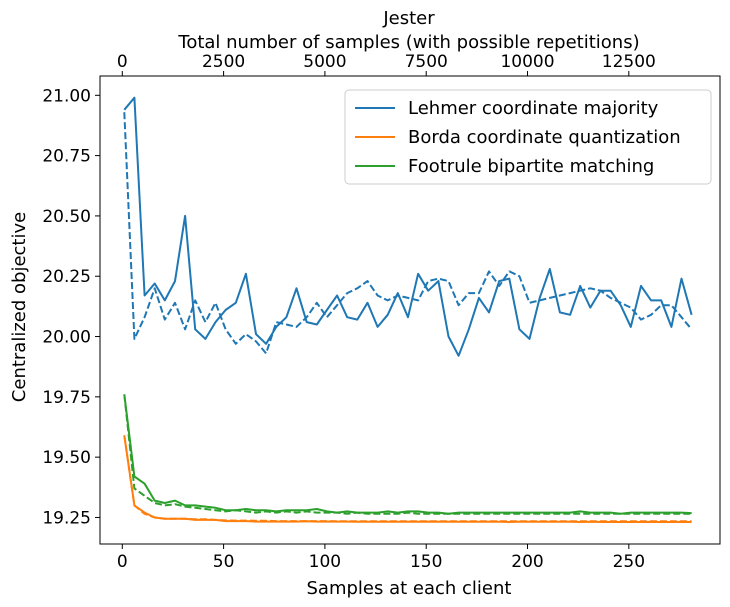 The height and width of the screenshot is (607, 730). What do you see at coordinates (409, 588) in the screenshot?
I see `x-axis-label: Samples at each client` at bounding box center [409, 588].